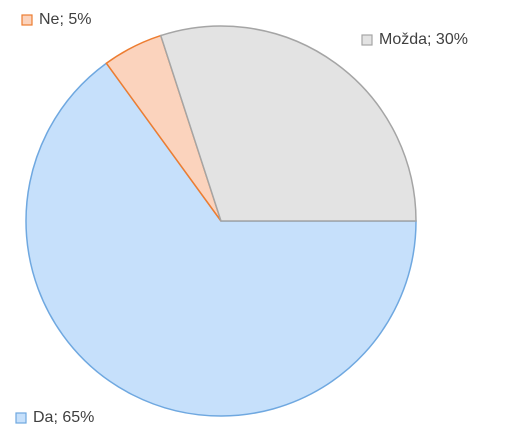  Describe the element at coordinates (65, 19) in the screenshot. I see `data-label: Ne; 5%` at that location.